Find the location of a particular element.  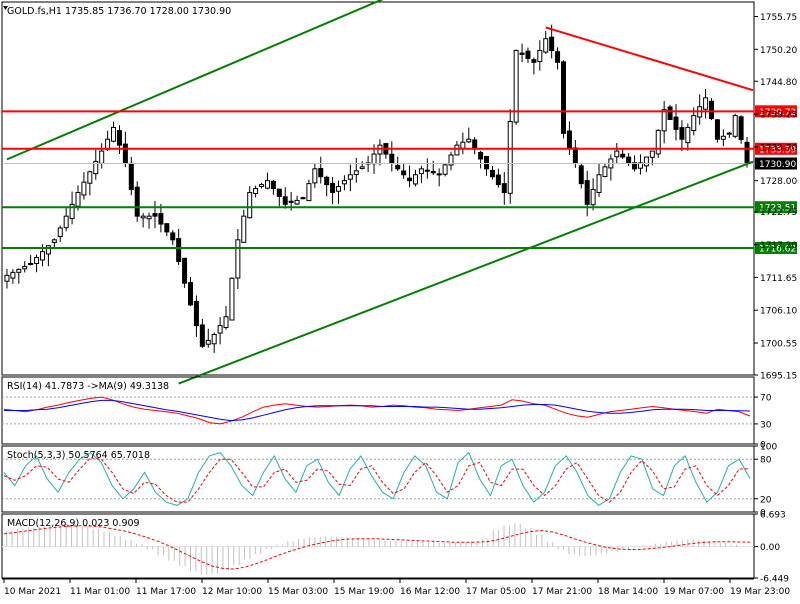

stoch-pane: 100 80 20 0 Stoch(5,3,3) 50.5764 65.7018 is located at coordinates (389, 481).